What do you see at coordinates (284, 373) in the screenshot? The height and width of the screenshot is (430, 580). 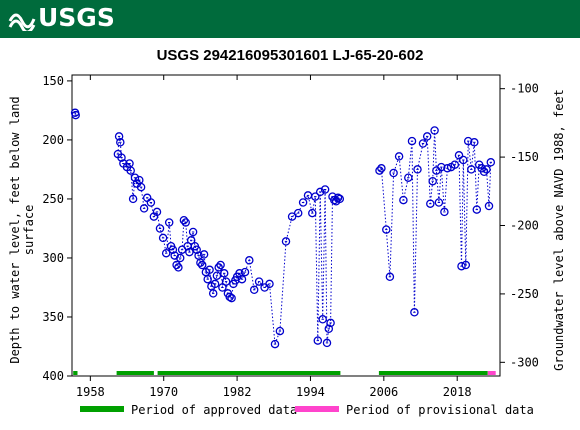 I see `approval-bars` at bounding box center [284, 373].